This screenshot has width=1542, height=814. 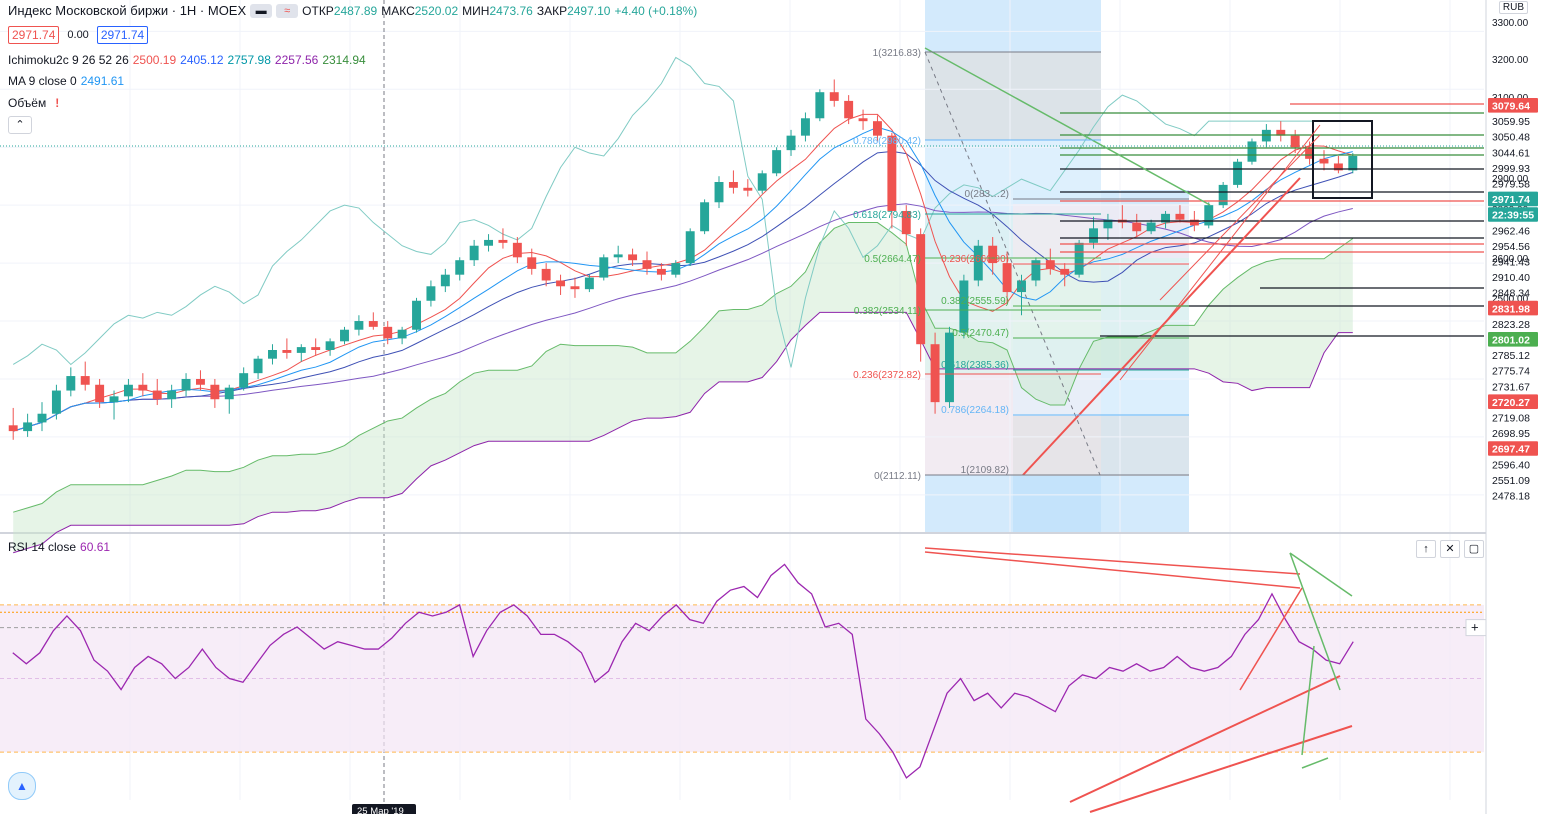 What do you see at coordinates (887, 311) in the screenshot?
I see `fib-label: 0.382(2534.11)` at bounding box center [887, 311].